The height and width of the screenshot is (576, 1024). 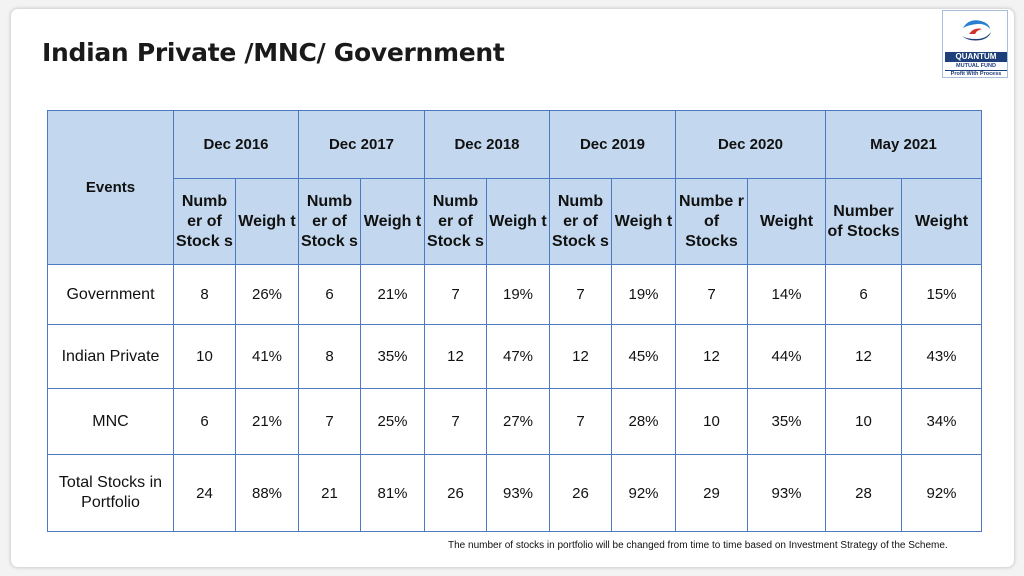 I want to click on period-header: Dec 2018, so click(x=487, y=144).